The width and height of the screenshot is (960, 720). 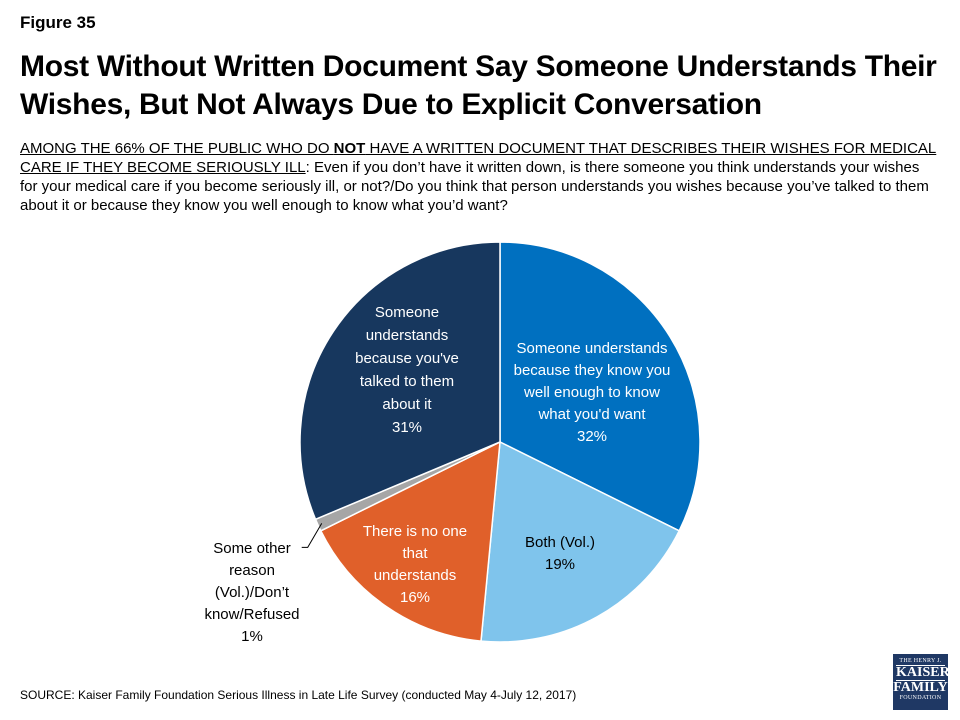 What do you see at coordinates (560, 553) in the screenshot?
I see `slice-label: Both (Vol.) 19%` at bounding box center [560, 553].